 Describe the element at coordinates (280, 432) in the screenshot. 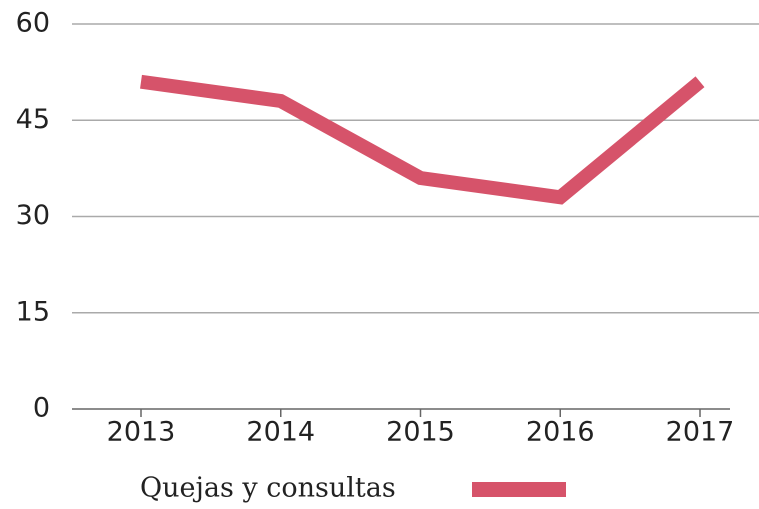

I see `x-tick-label: 2014` at that location.